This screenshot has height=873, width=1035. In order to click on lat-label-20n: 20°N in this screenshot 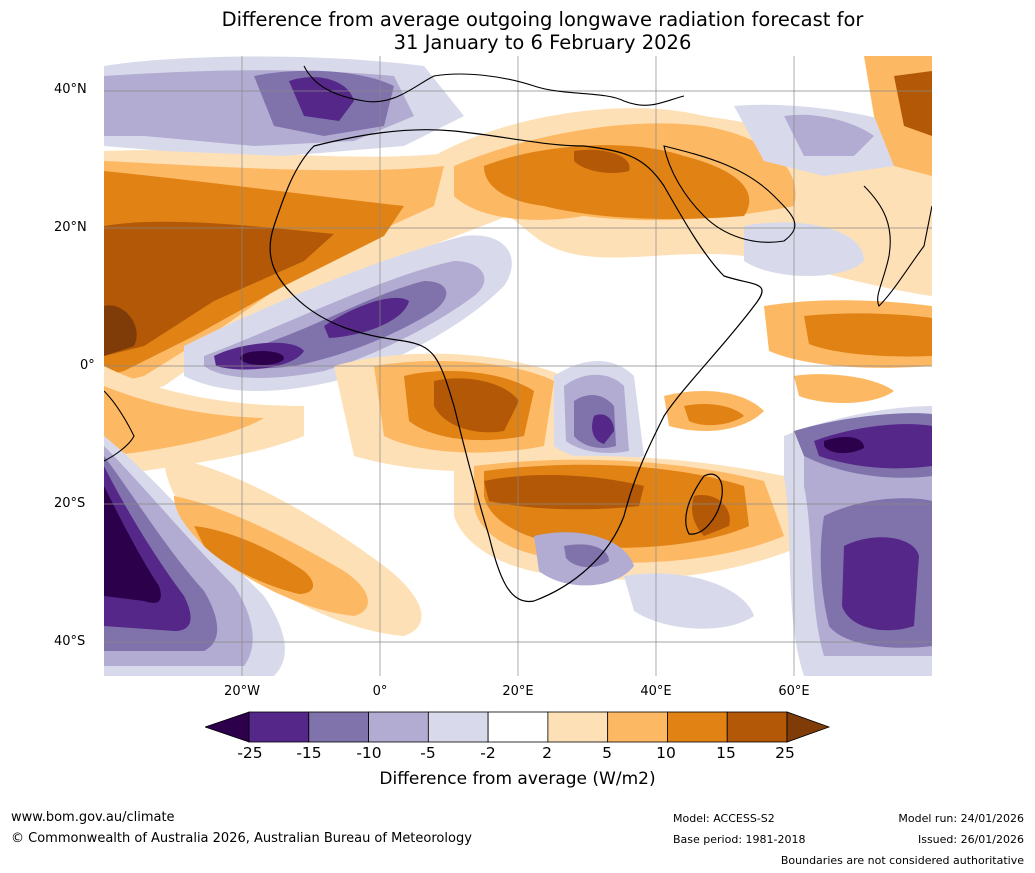, I will do `click(70, 227)`.